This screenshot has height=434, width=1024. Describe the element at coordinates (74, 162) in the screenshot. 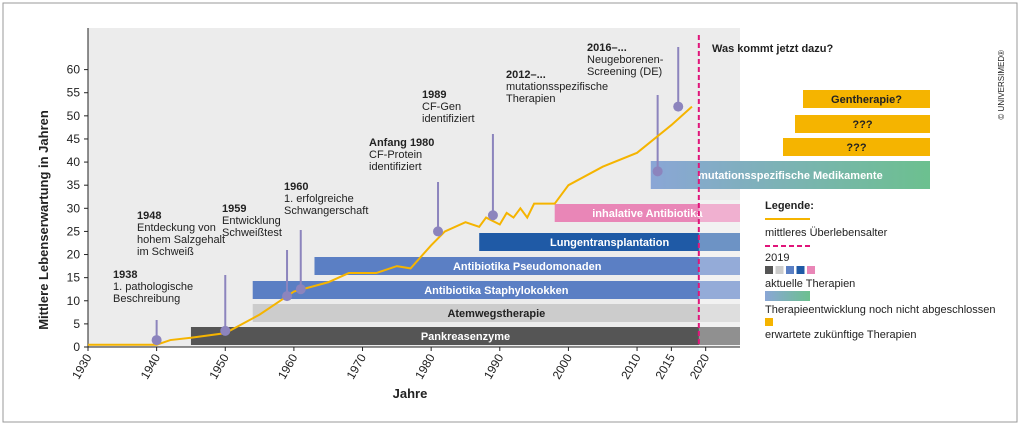

I see `y-tick-label: 40` at that location.